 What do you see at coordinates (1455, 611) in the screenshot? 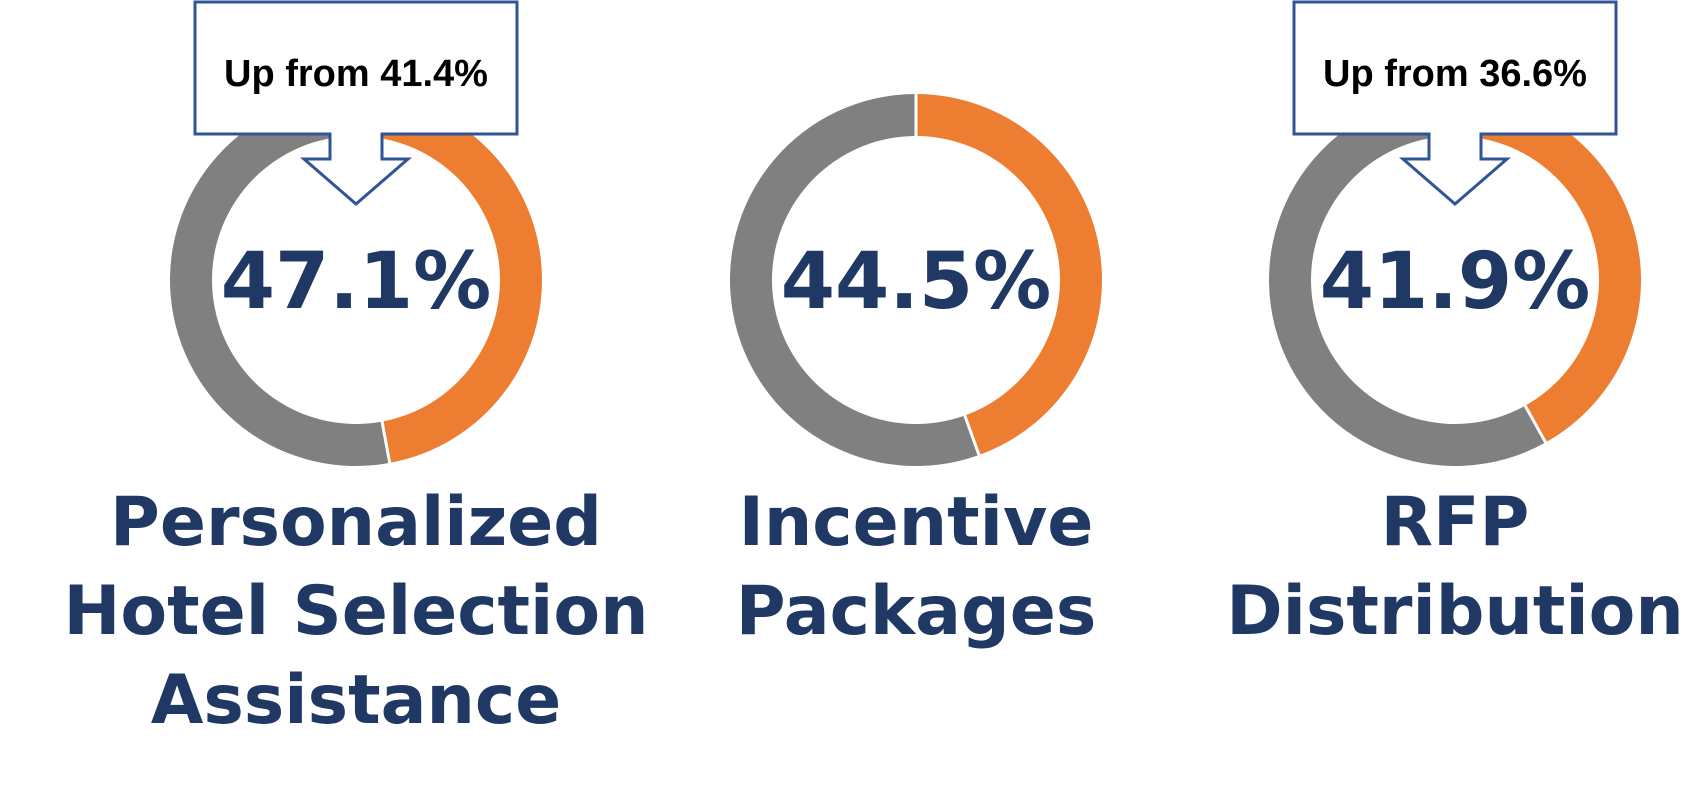
I see `category-label-line: Distribution` at bounding box center [1455, 611].